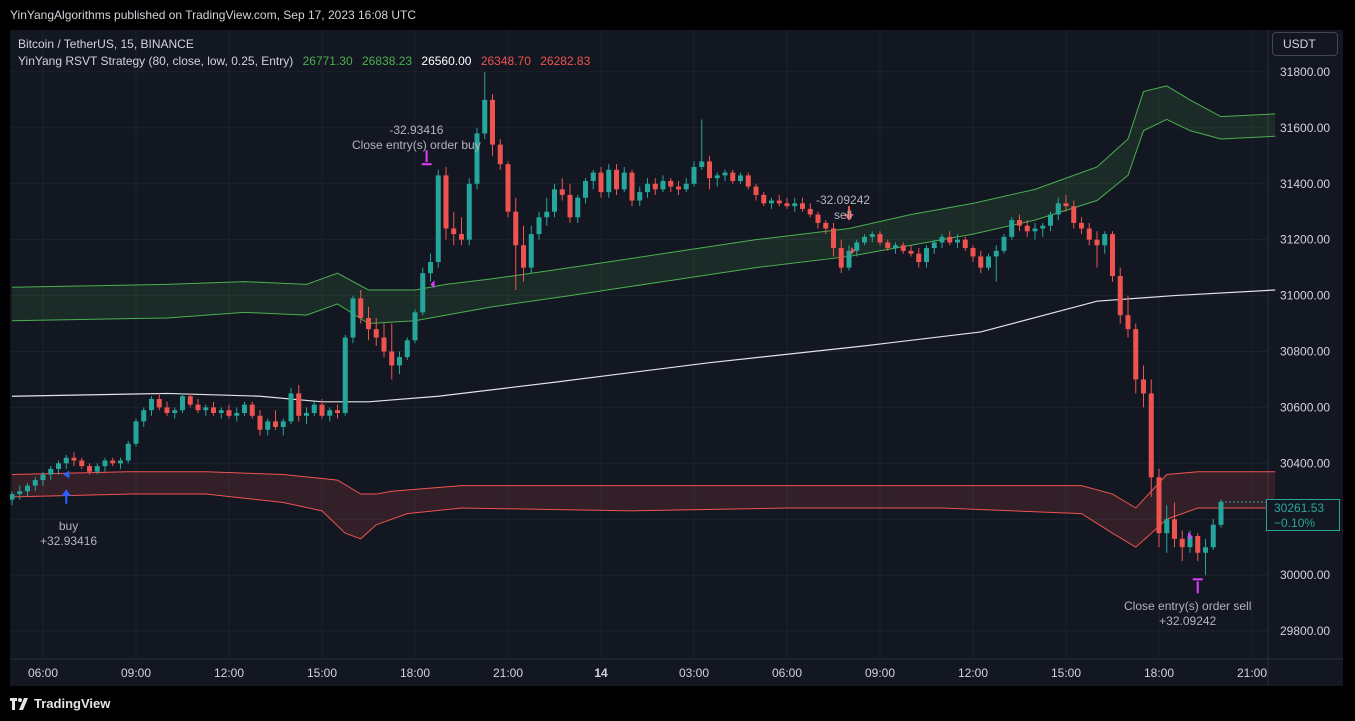 The width and height of the screenshot is (1355, 721). I want to click on x-axis-label: 03:00, so click(694, 673).